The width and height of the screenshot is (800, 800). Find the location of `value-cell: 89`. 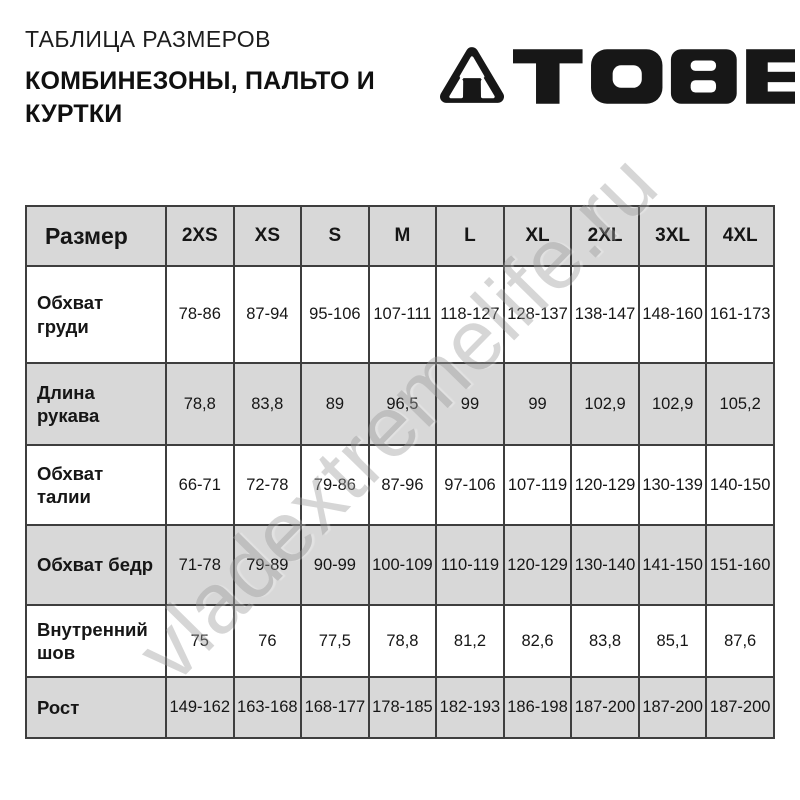

value-cell: 89 is located at coordinates (335, 404).